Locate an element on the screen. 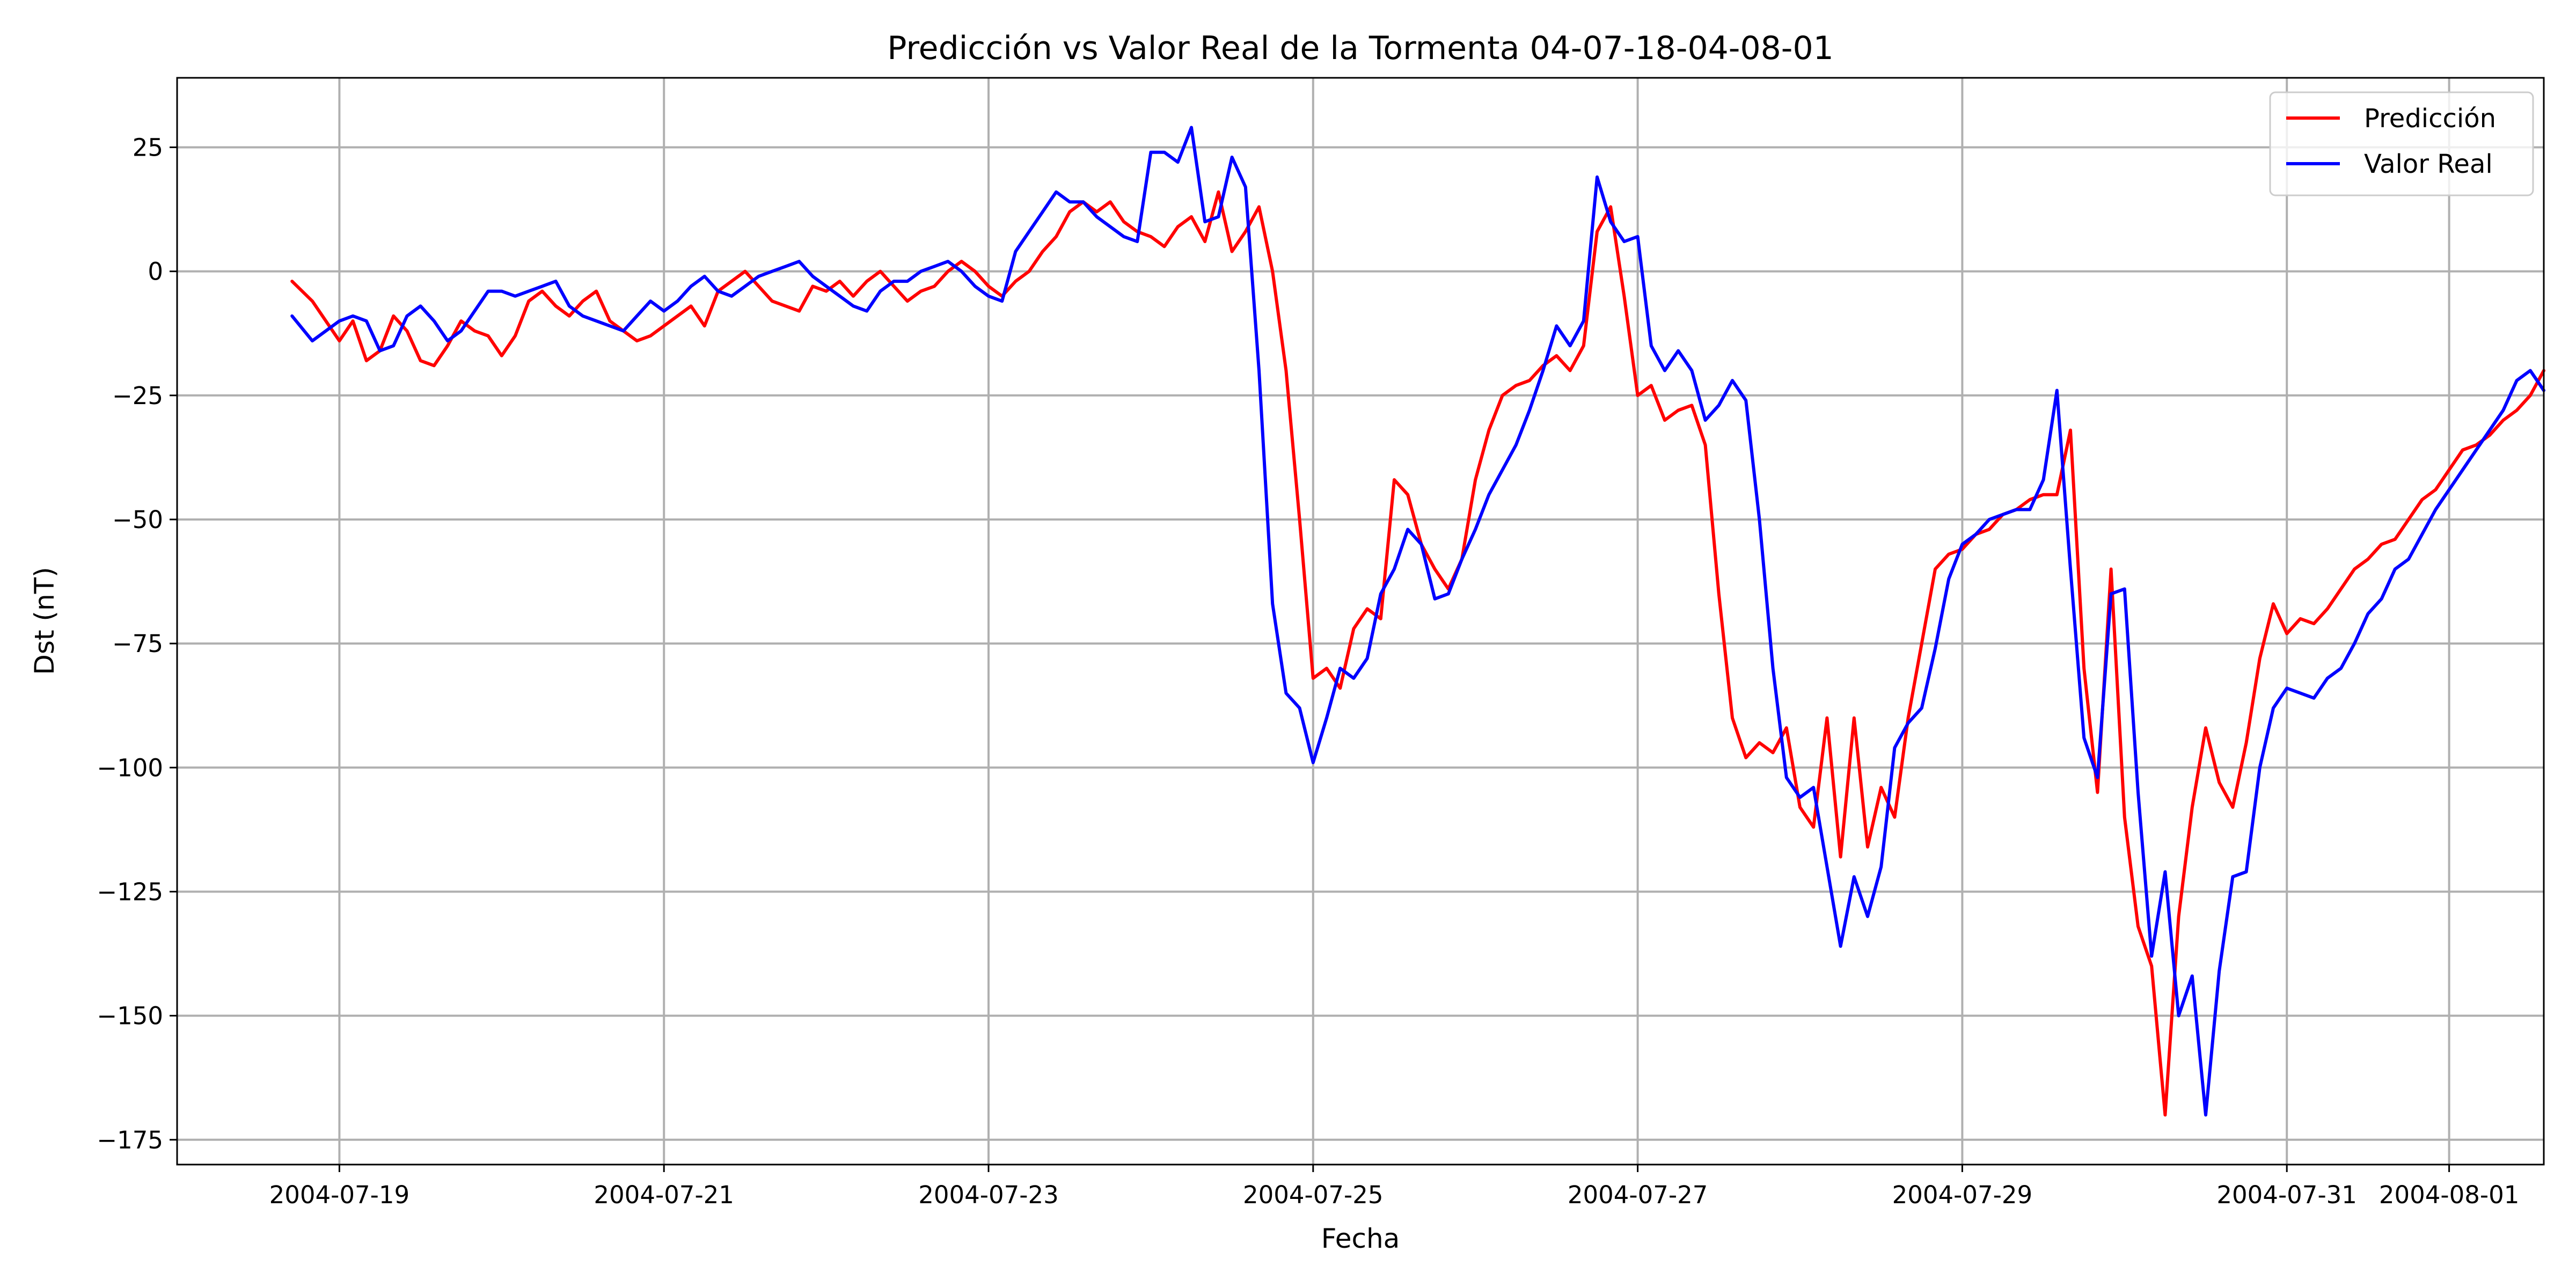  y-tick-label: −150 is located at coordinates (130, 1016).